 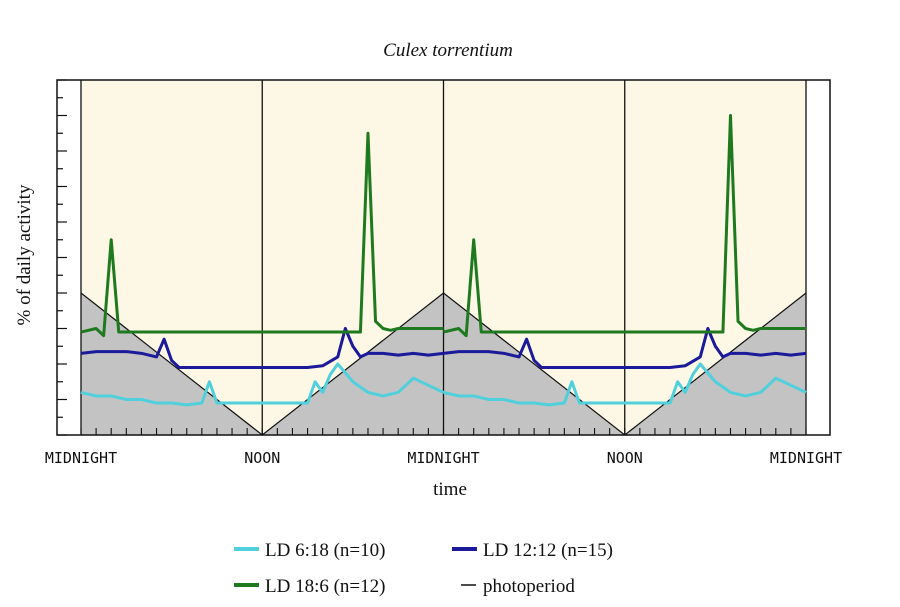 What do you see at coordinates (24, 254) in the screenshot?
I see `y-axis-label: % of daily activity` at bounding box center [24, 254].